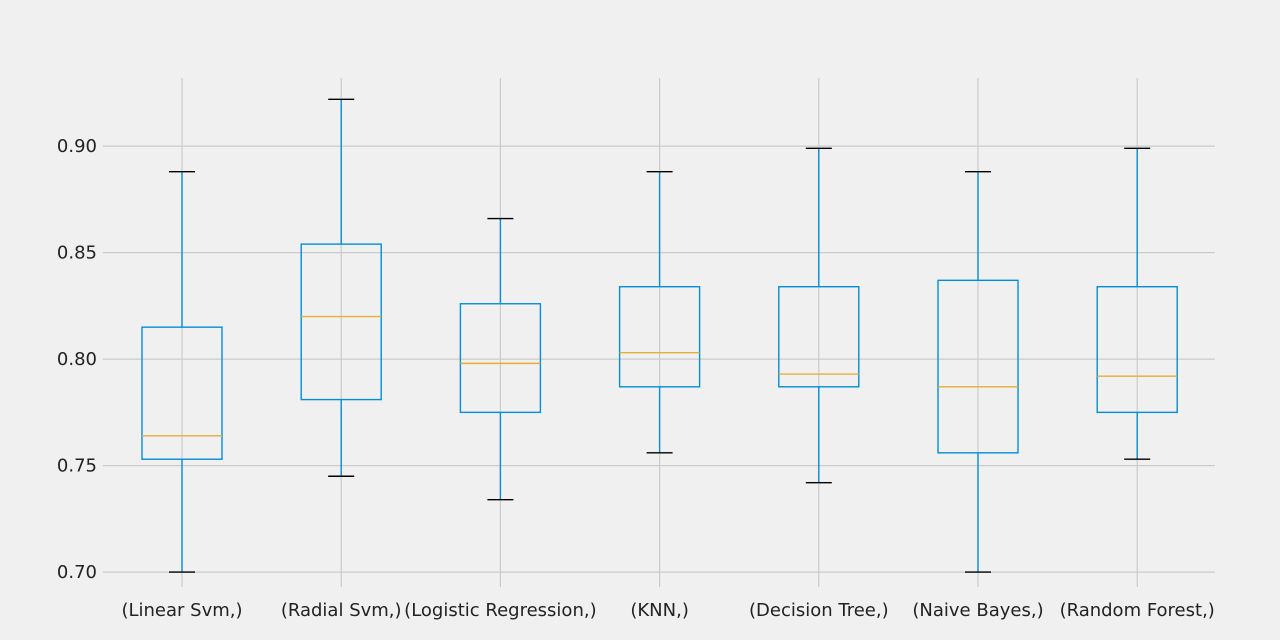 The height and width of the screenshot is (640, 1280). What do you see at coordinates (77, 253) in the screenshot?
I see `y-tick-label: 0.85` at bounding box center [77, 253].